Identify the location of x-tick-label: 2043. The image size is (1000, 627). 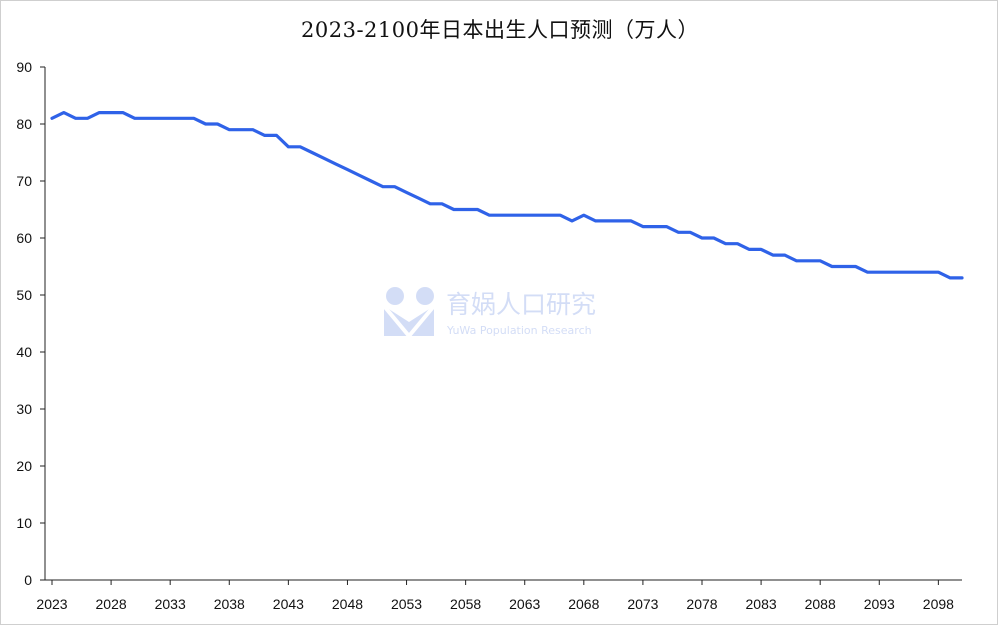
(288, 604).